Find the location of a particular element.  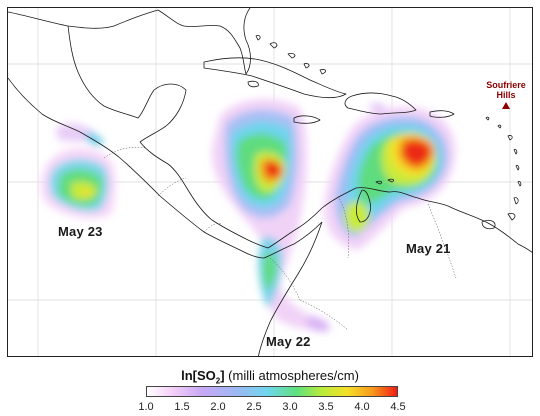

plume-may22 is located at coordinates (270, 215).